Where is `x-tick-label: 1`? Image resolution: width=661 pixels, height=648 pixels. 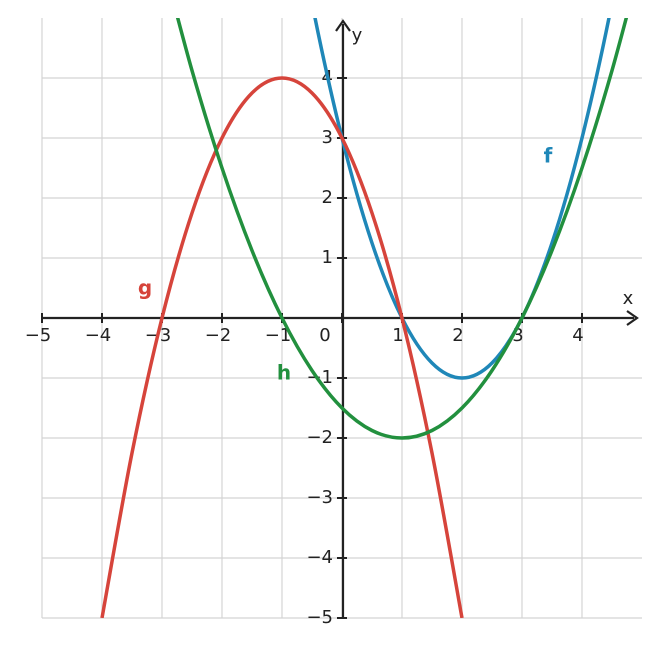
x-tick-label: 1 is located at coordinates (397, 335).